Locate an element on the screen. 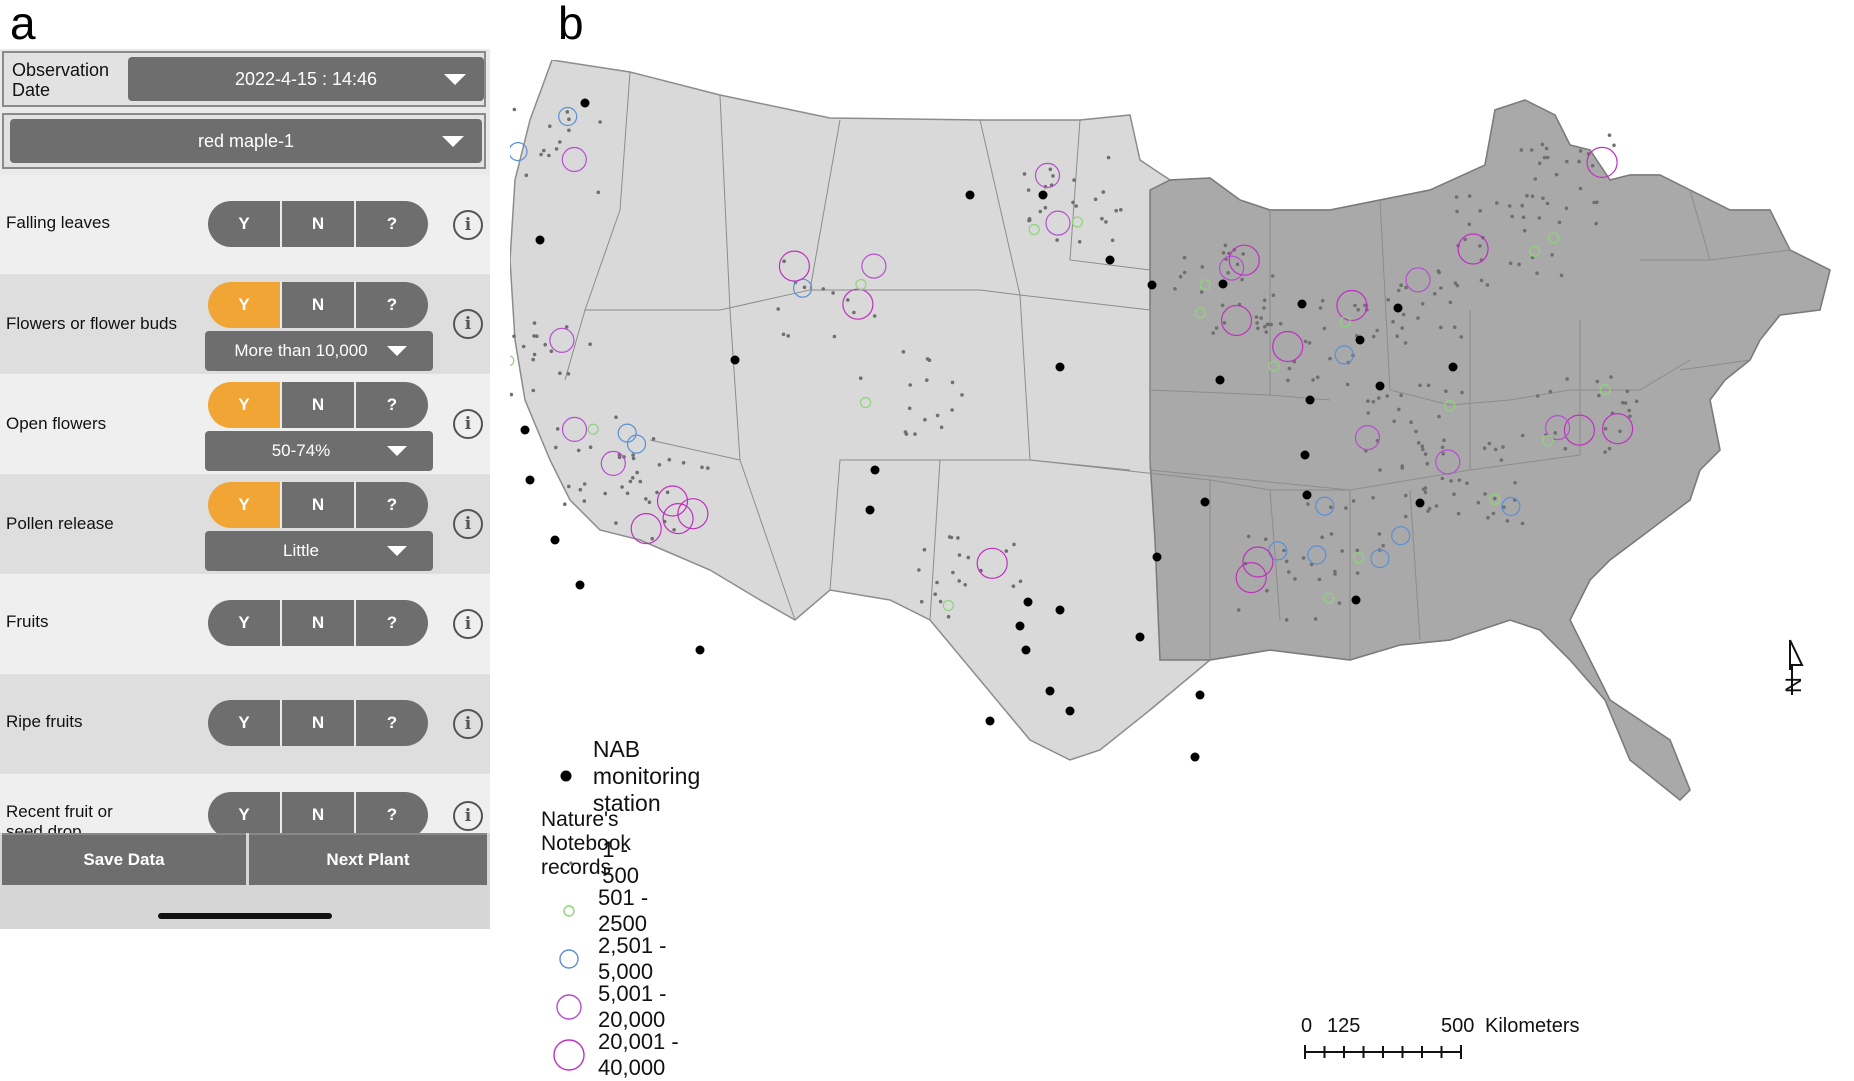 The width and height of the screenshot is (1854, 1081). next-plant-button: Next Plant is located at coordinates (368, 859).